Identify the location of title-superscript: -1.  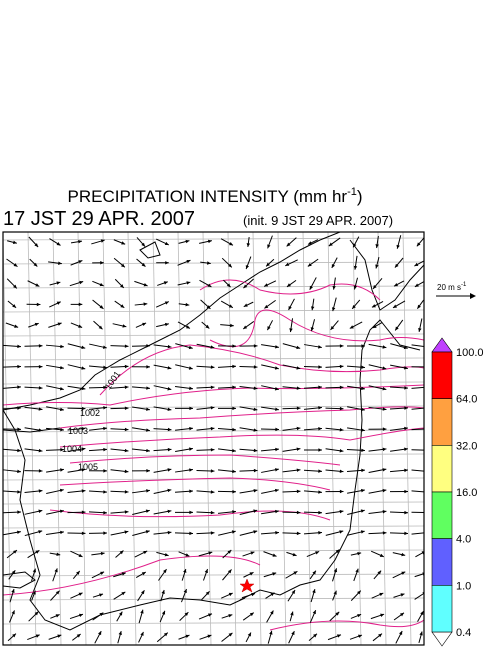
(352, 192).